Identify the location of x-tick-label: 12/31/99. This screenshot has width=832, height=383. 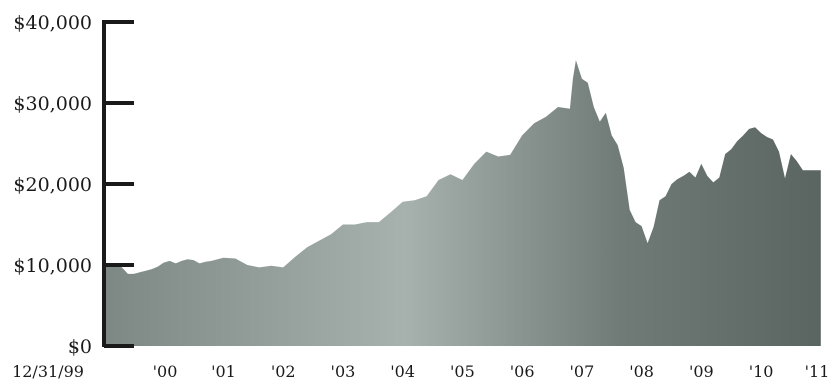
(48, 371).